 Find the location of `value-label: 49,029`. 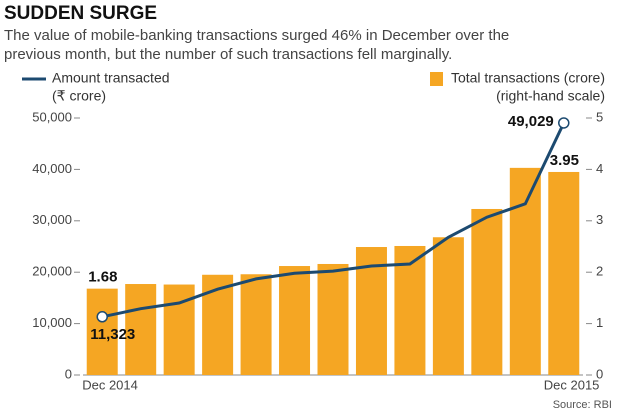

value-label: 49,029 is located at coordinates (531, 121).